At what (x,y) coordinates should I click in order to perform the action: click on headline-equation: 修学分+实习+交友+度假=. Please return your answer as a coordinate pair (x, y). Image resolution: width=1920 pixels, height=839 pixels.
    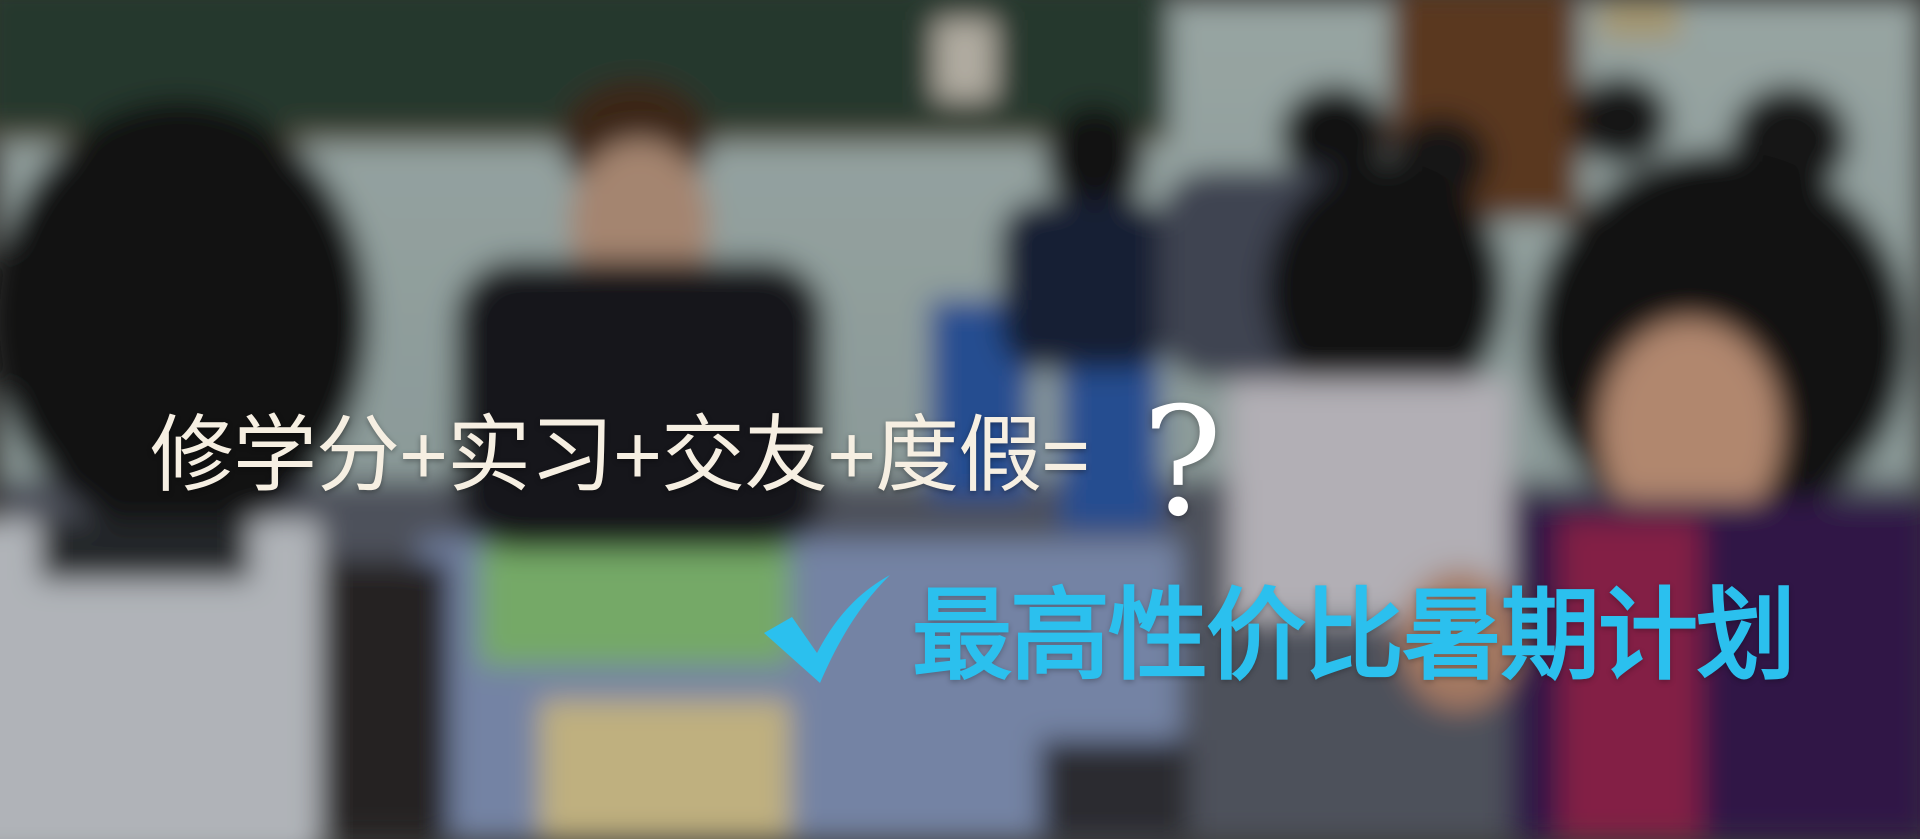
    Looking at the image, I should click on (620, 455).